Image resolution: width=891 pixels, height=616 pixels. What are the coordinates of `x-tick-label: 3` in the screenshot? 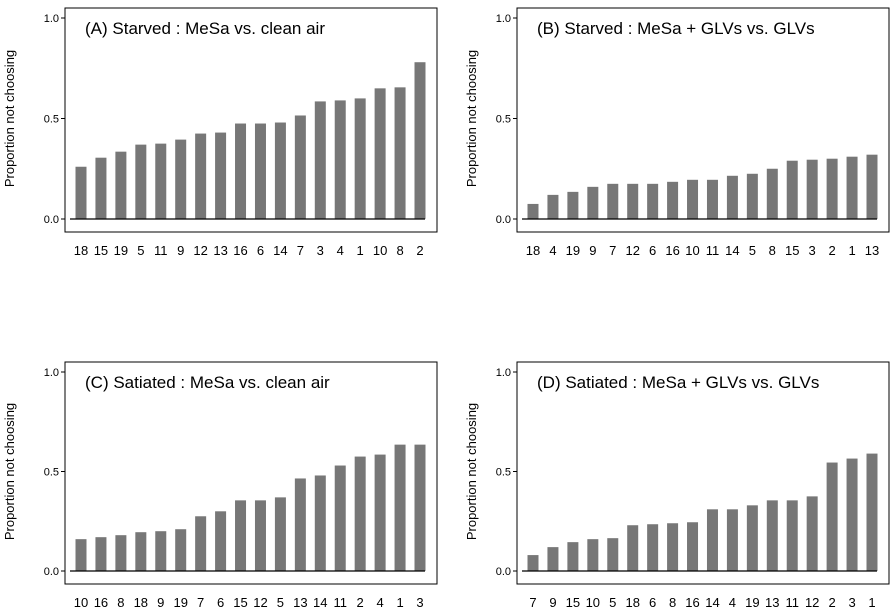 It's located at (851, 602).